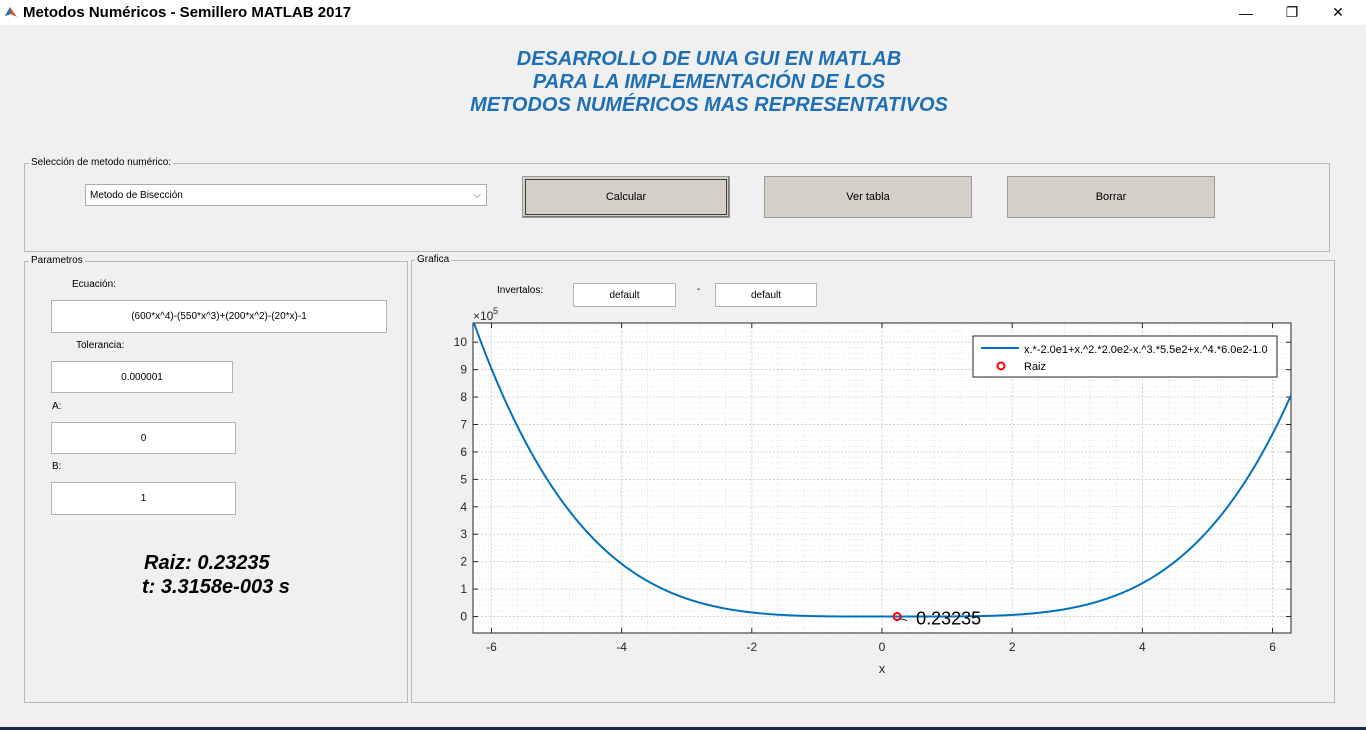 This screenshot has height=730, width=1366. I want to click on x-tick-label: -4, so click(621, 647).